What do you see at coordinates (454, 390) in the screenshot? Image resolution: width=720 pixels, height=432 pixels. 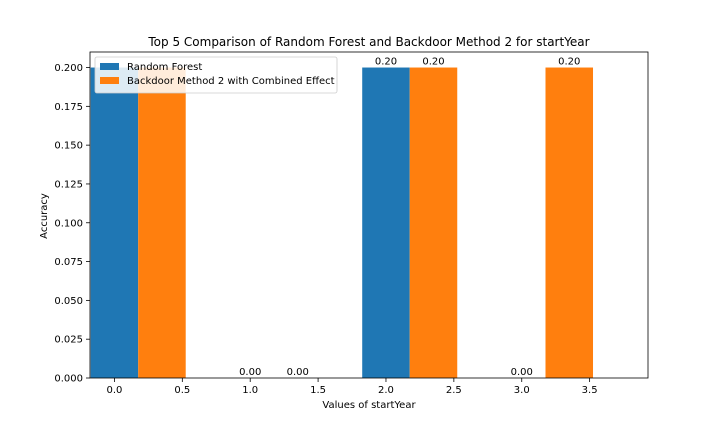 I see `x-tick-label: 2.5` at bounding box center [454, 390].